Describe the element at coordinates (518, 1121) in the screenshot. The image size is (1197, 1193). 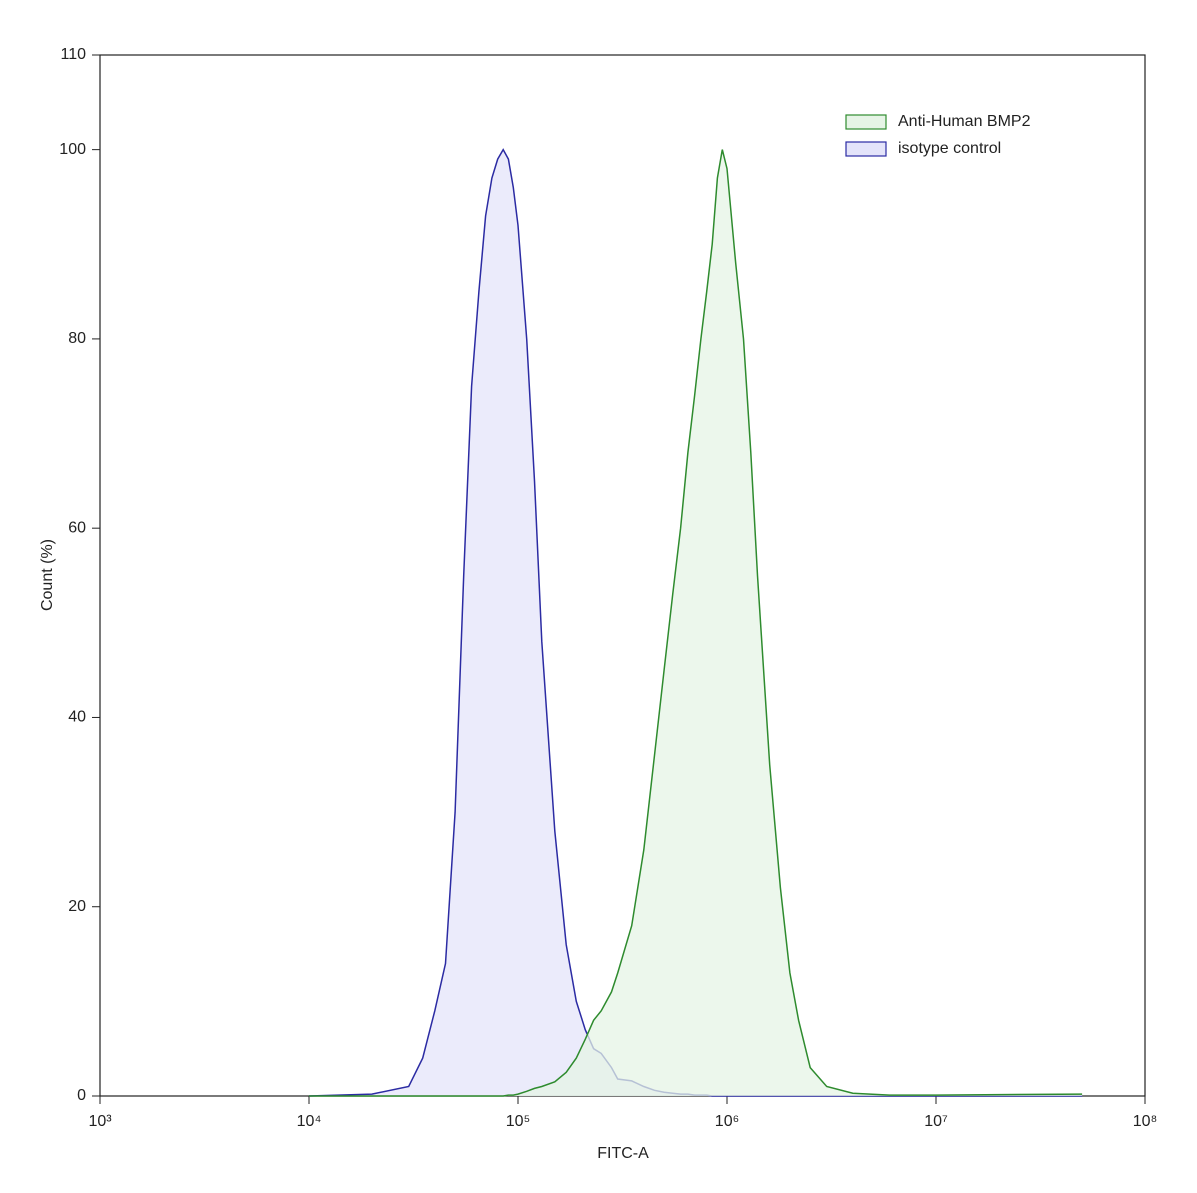
I see `x-tick-label: 10⁵` at that location.